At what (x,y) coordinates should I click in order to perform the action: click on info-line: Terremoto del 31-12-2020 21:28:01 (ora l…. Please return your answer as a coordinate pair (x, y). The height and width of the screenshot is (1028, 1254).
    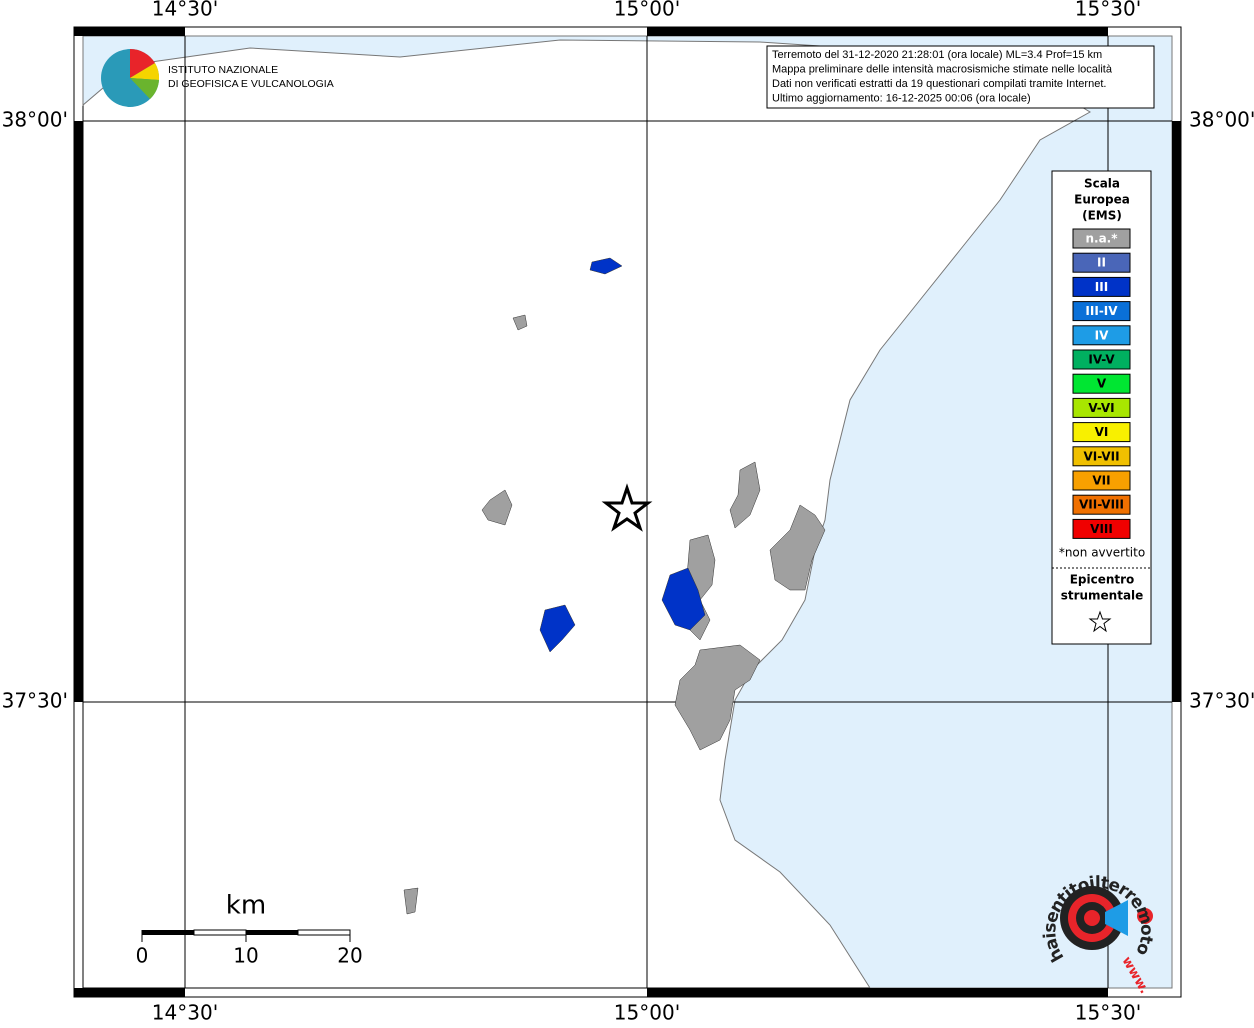
    Looking at the image, I should click on (937, 55).